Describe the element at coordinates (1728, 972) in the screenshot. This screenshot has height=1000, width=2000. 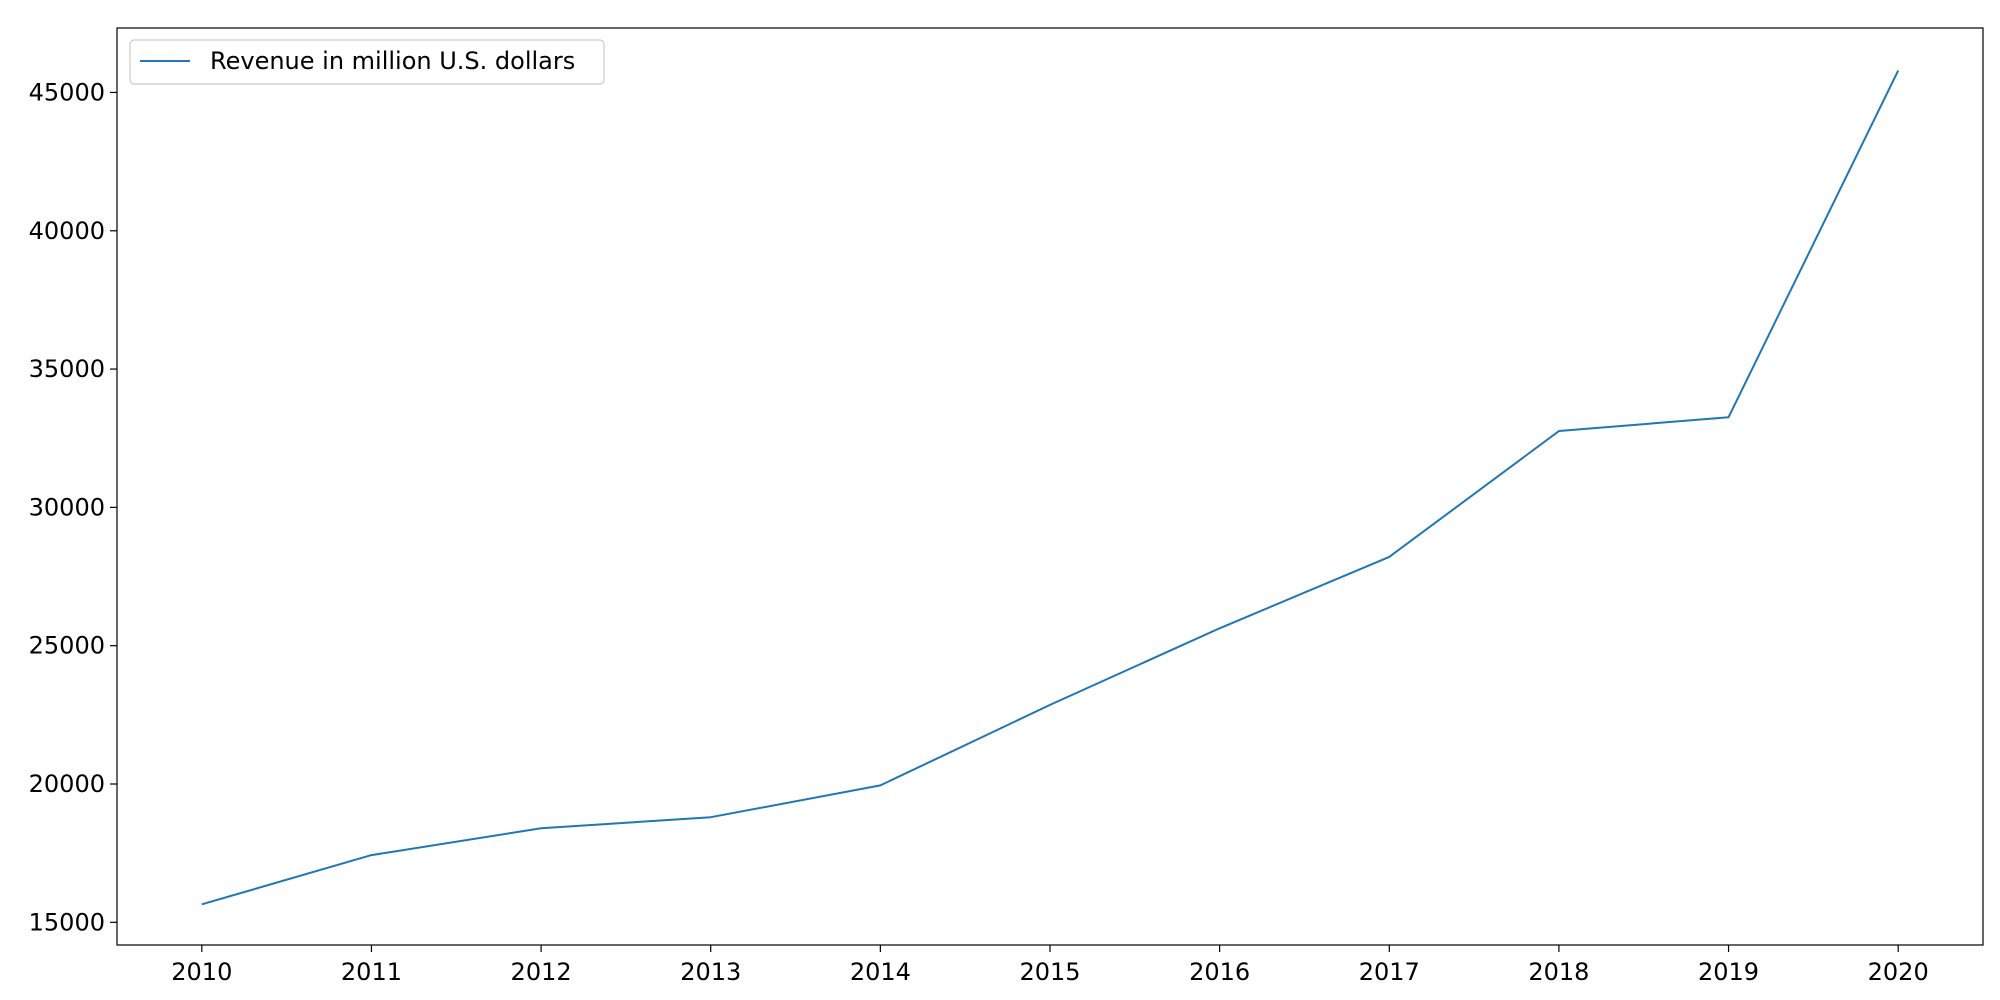
I see `x-tick-label: 2019` at that location.